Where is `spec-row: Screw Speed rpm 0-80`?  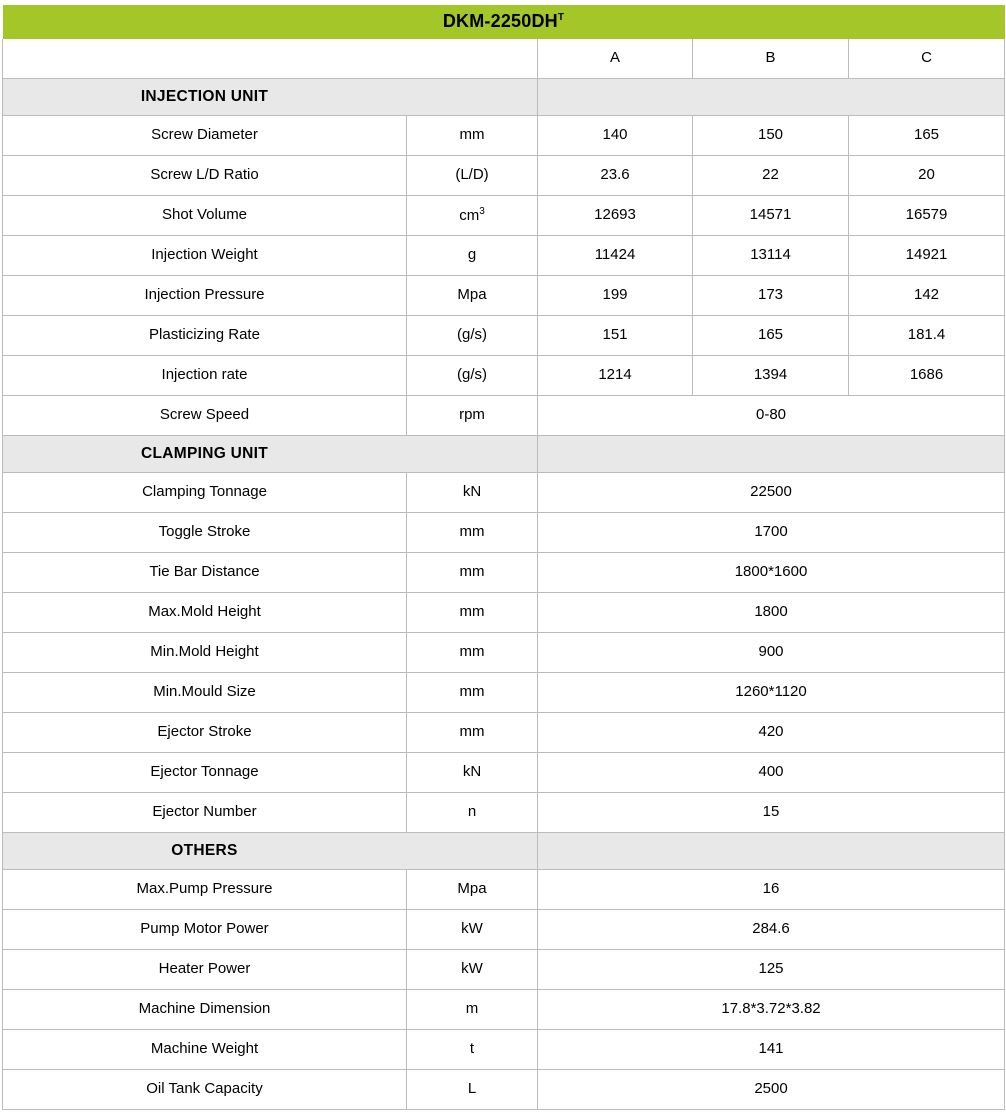 spec-row: Screw Speed rpm 0-80 is located at coordinates (504, 415).